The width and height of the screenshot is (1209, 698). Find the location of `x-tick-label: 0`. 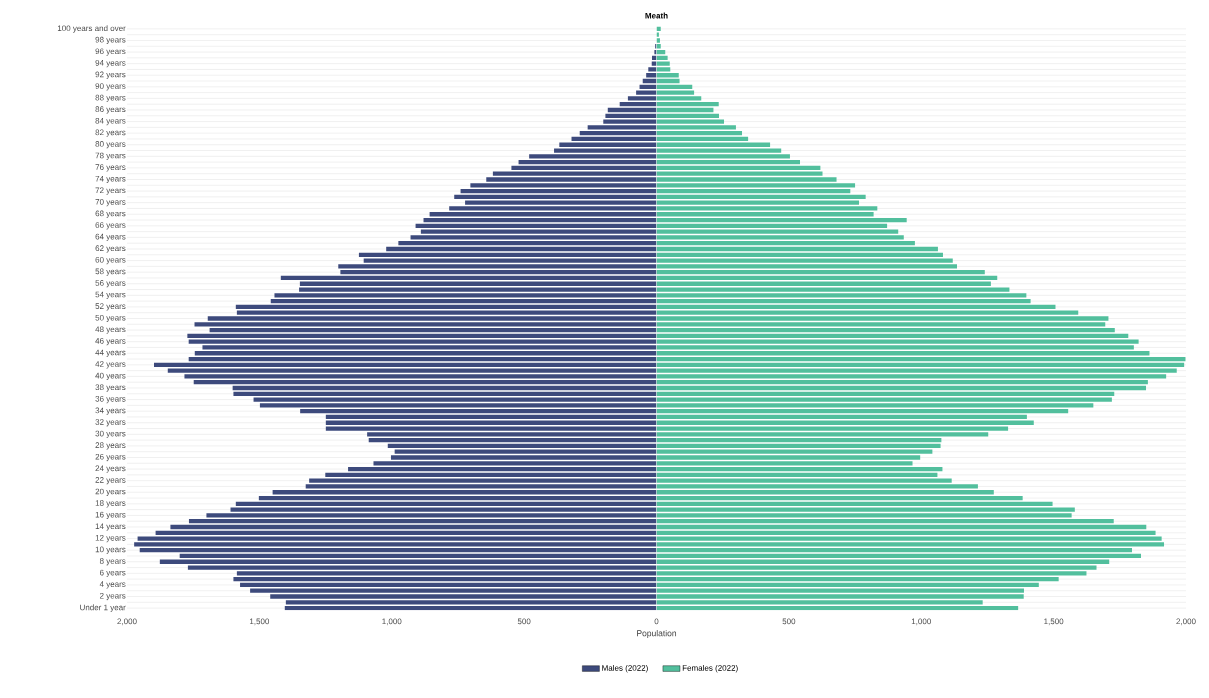

x-tick-label: 0 is located at coordinates (656, 621).